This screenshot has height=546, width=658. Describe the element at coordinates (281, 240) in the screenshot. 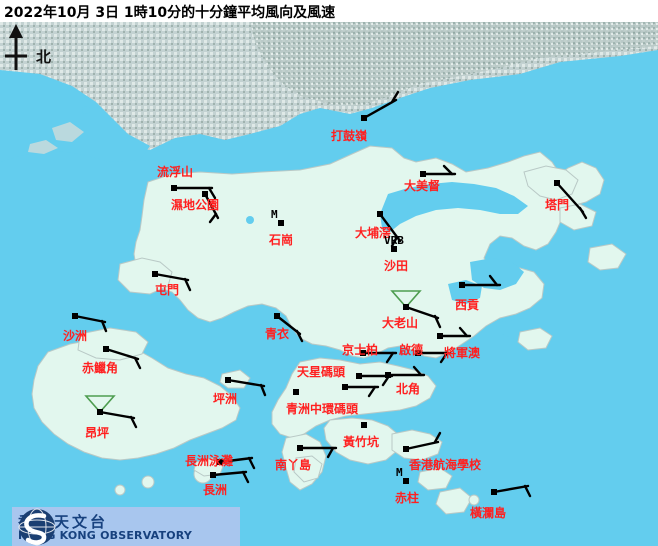

I see `station-label: 石崗` at that location.